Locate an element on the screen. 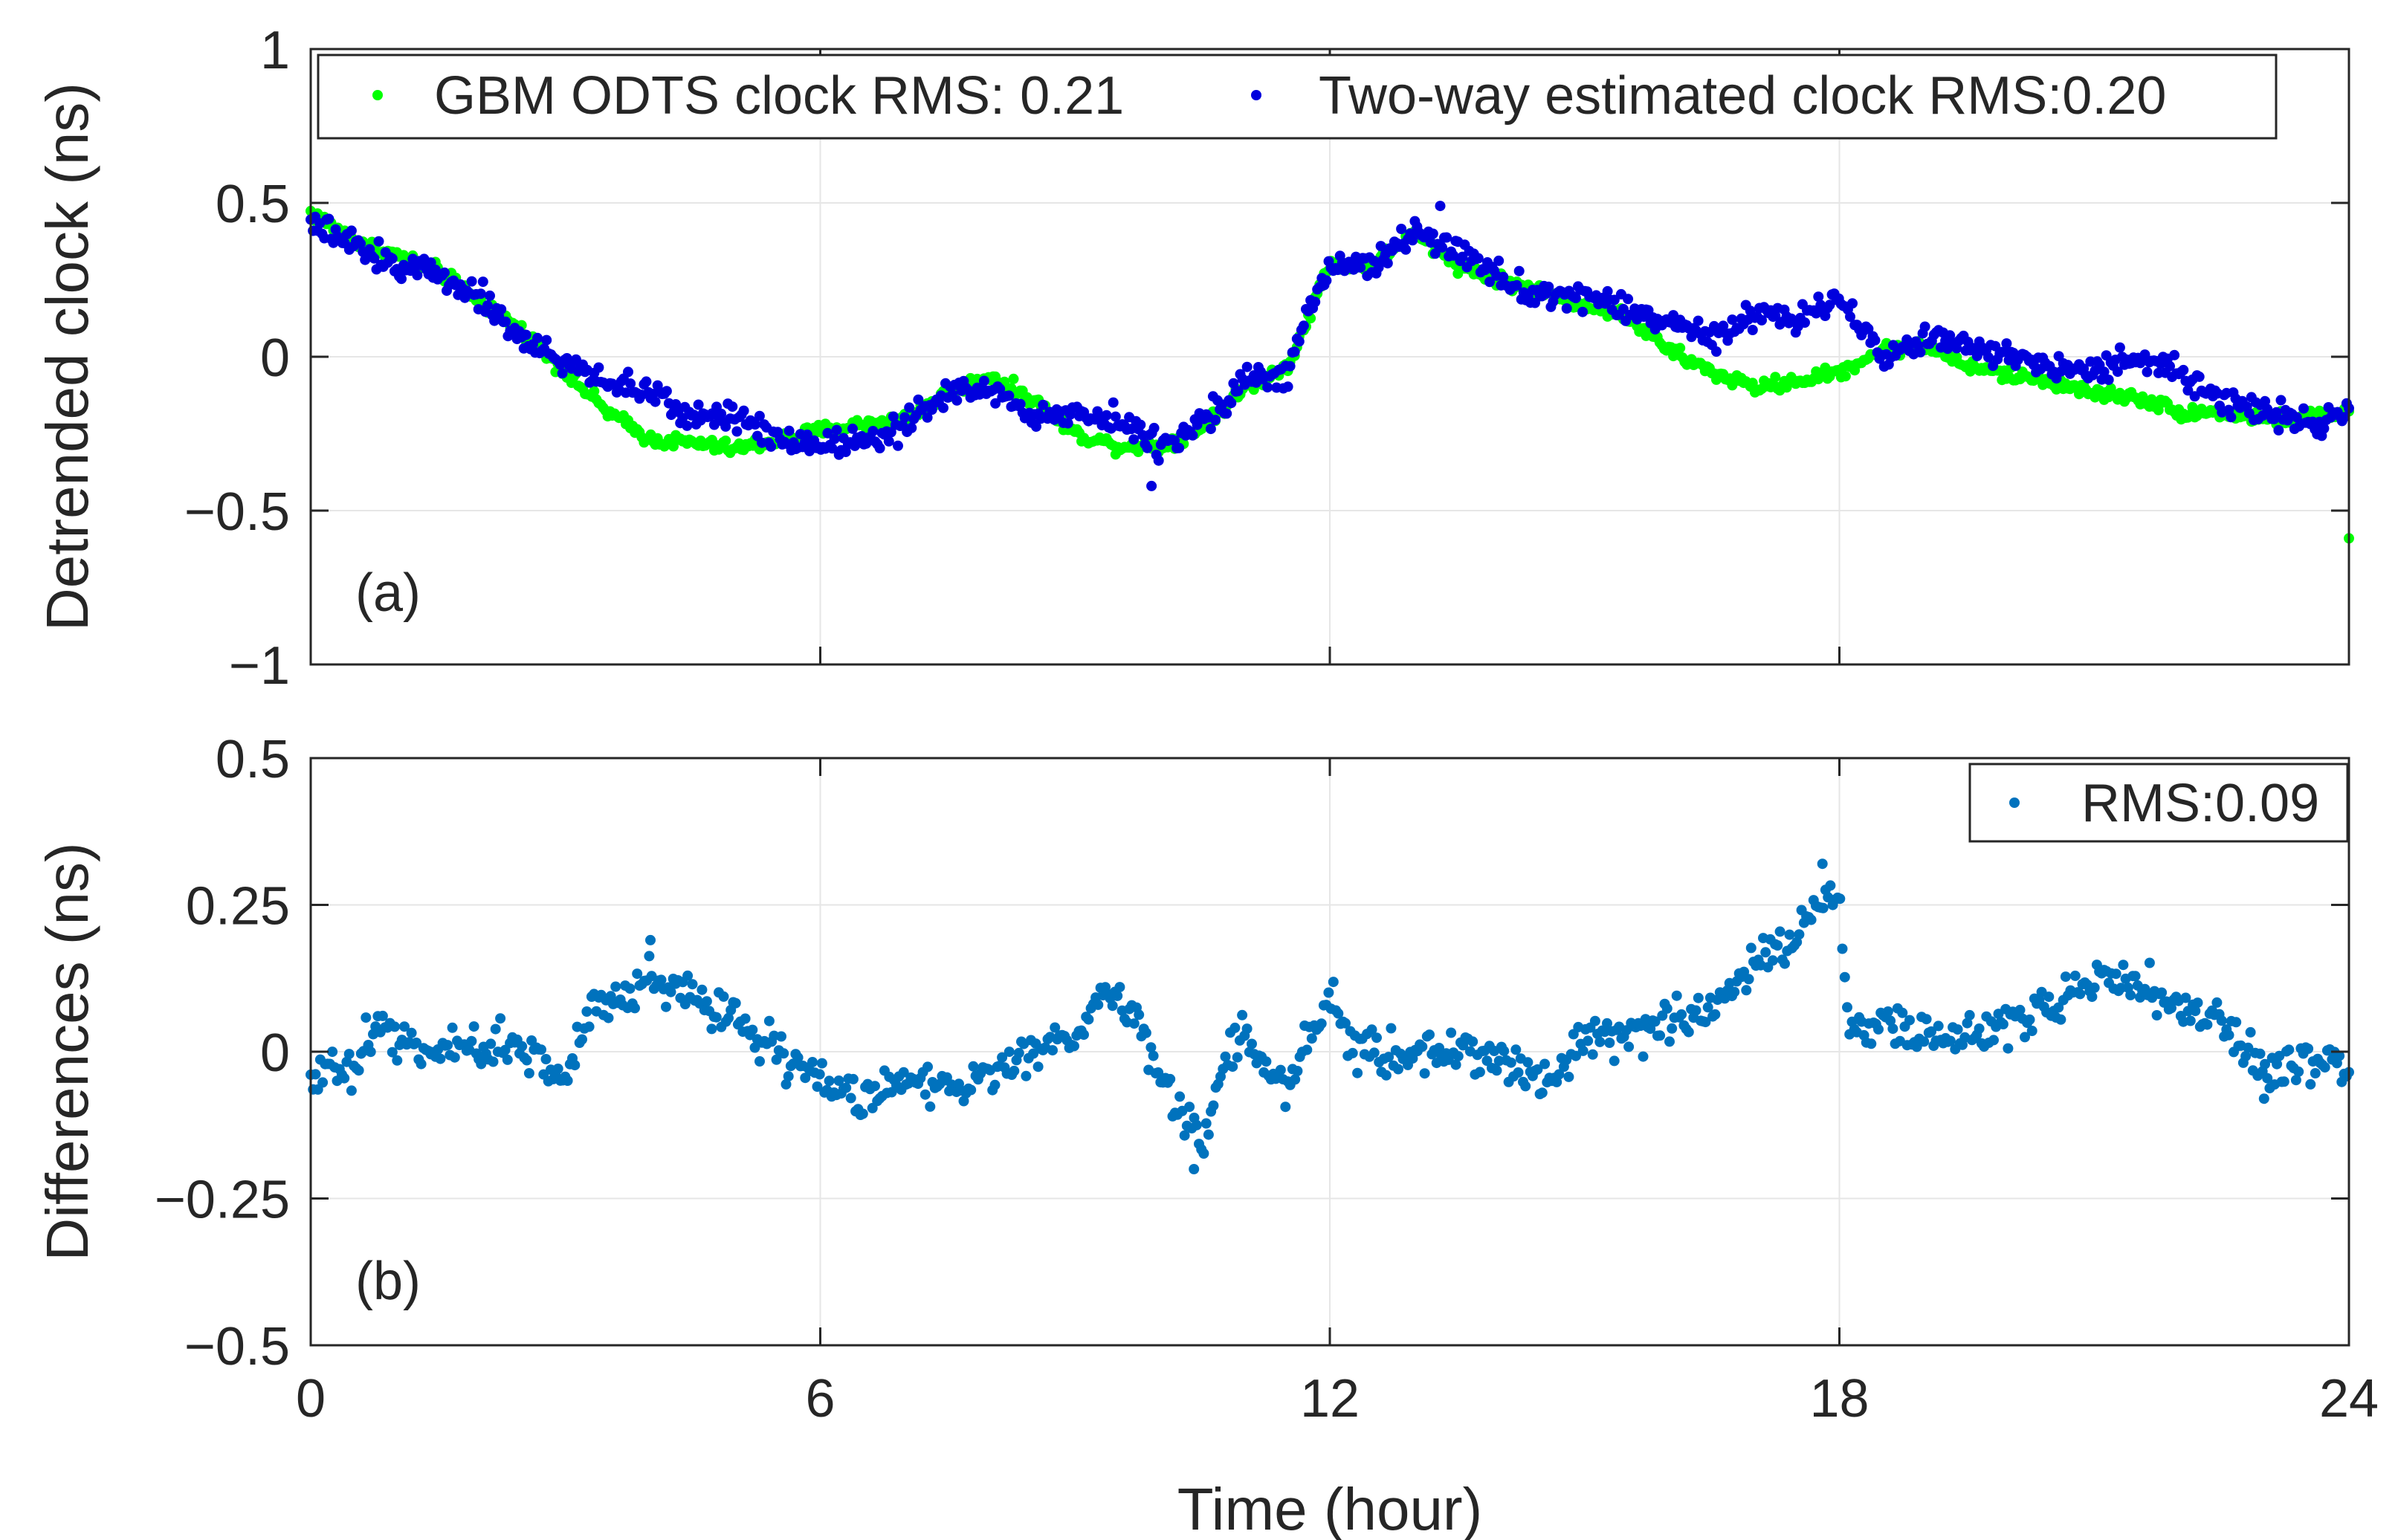 Image resolution: width=2398 pixels, height=1540 pixels. panel-a-y-axis-label: Detrended clock (ns) is located at coordinates (67, 356).